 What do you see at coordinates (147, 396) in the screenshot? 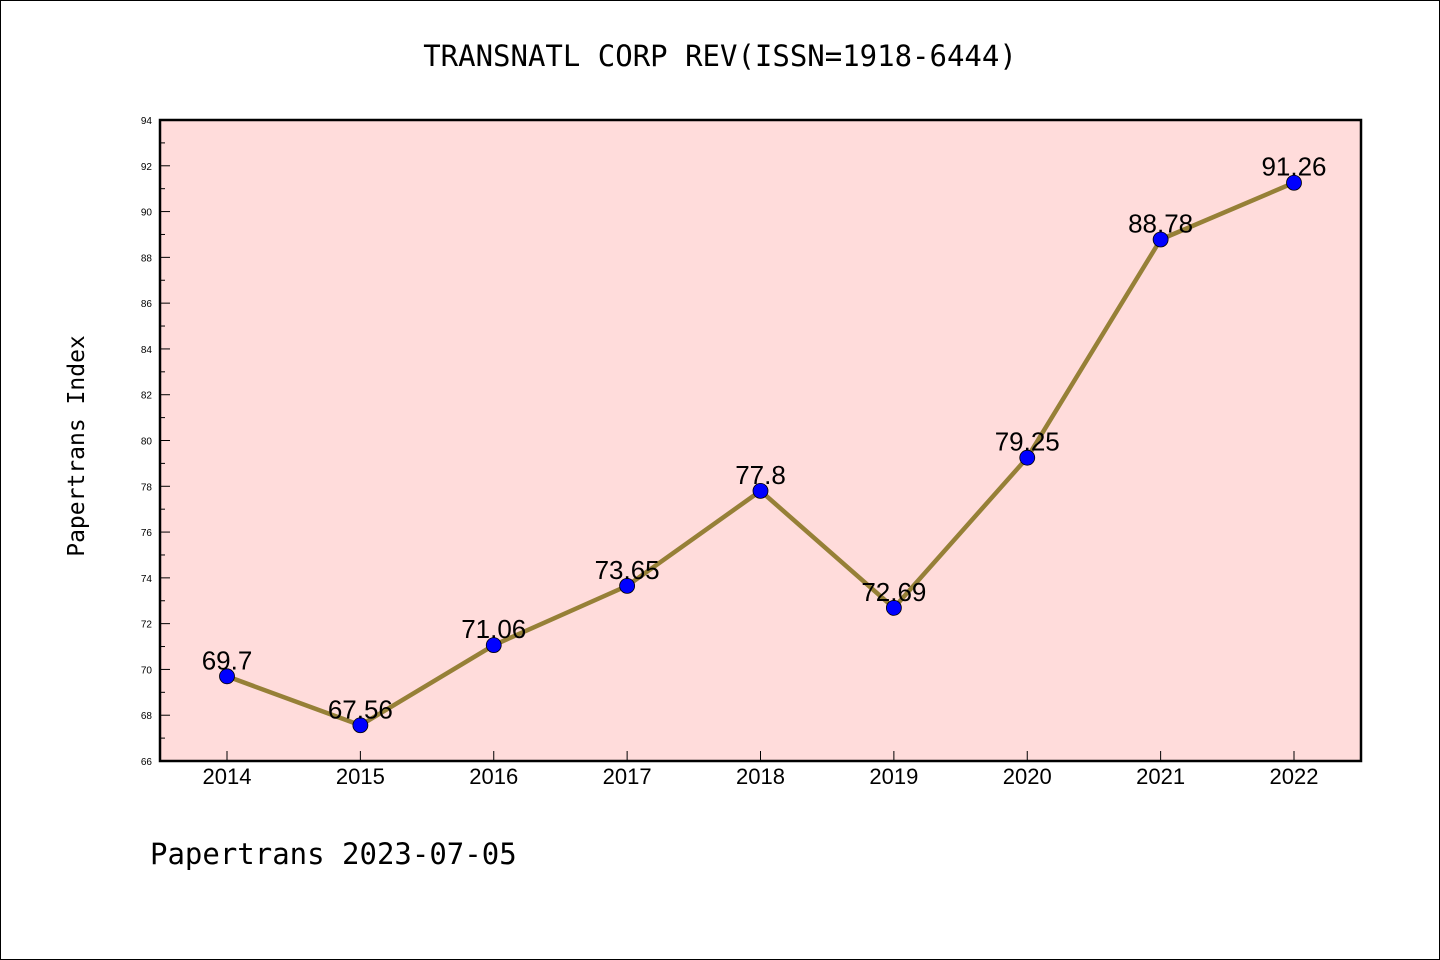
I see `y-tick-label: 82` at bounding box center [147, 396].